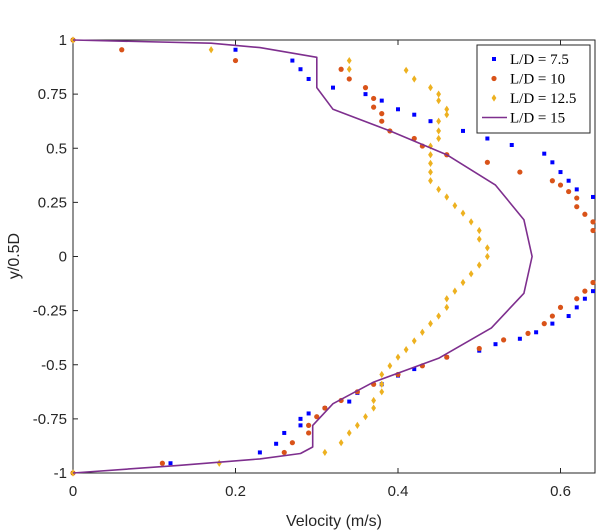  I want to click on legend-item: L/D = 12.5, so click(533, 99).